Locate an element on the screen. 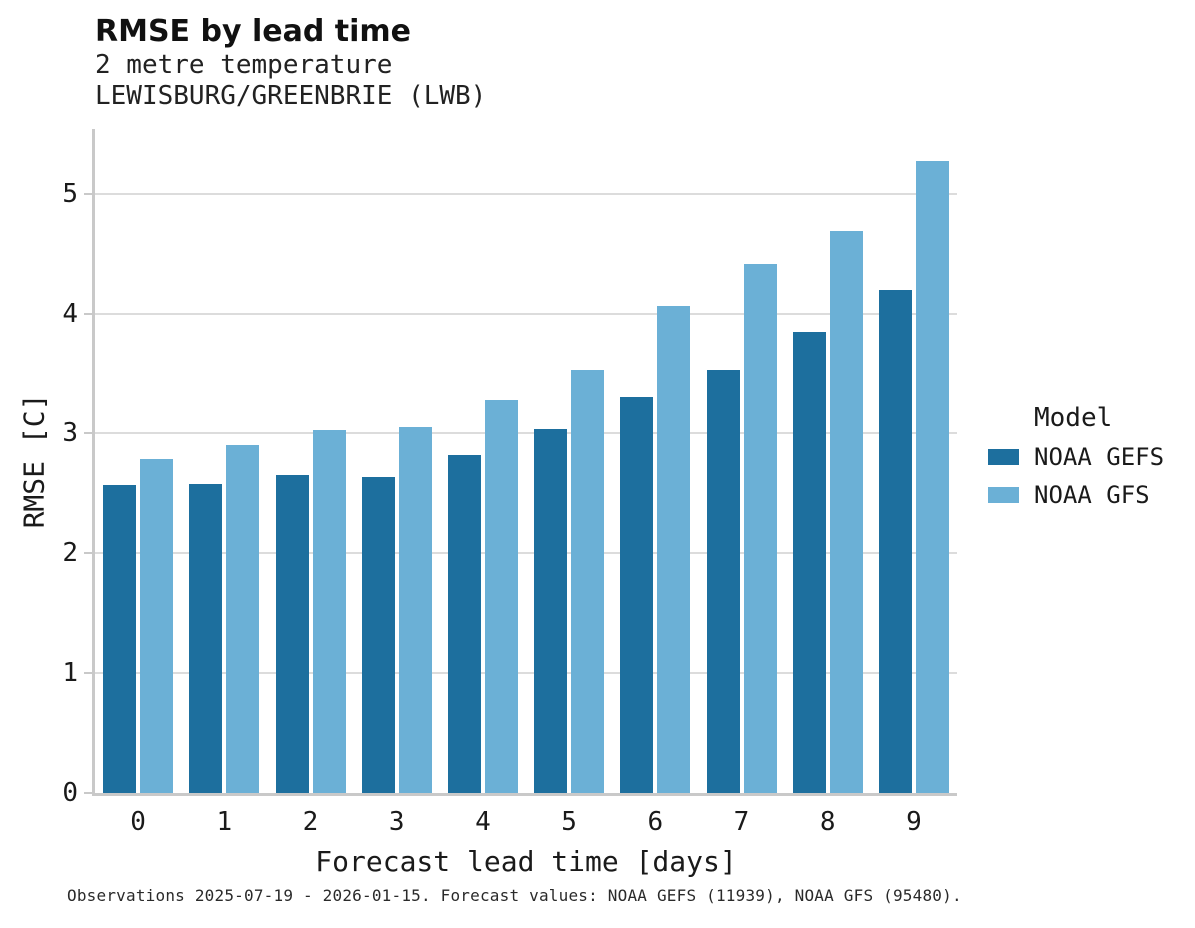  y-axis-title: RMSE [C] is located at coordinates (34, 461).